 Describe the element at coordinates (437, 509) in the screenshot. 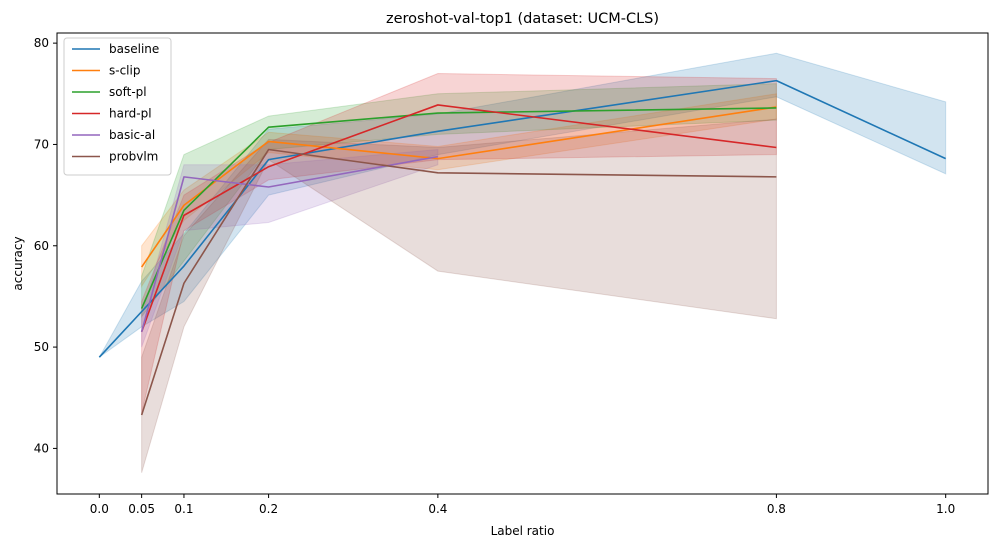

I see `x-tick-label: 0.4` at that location.